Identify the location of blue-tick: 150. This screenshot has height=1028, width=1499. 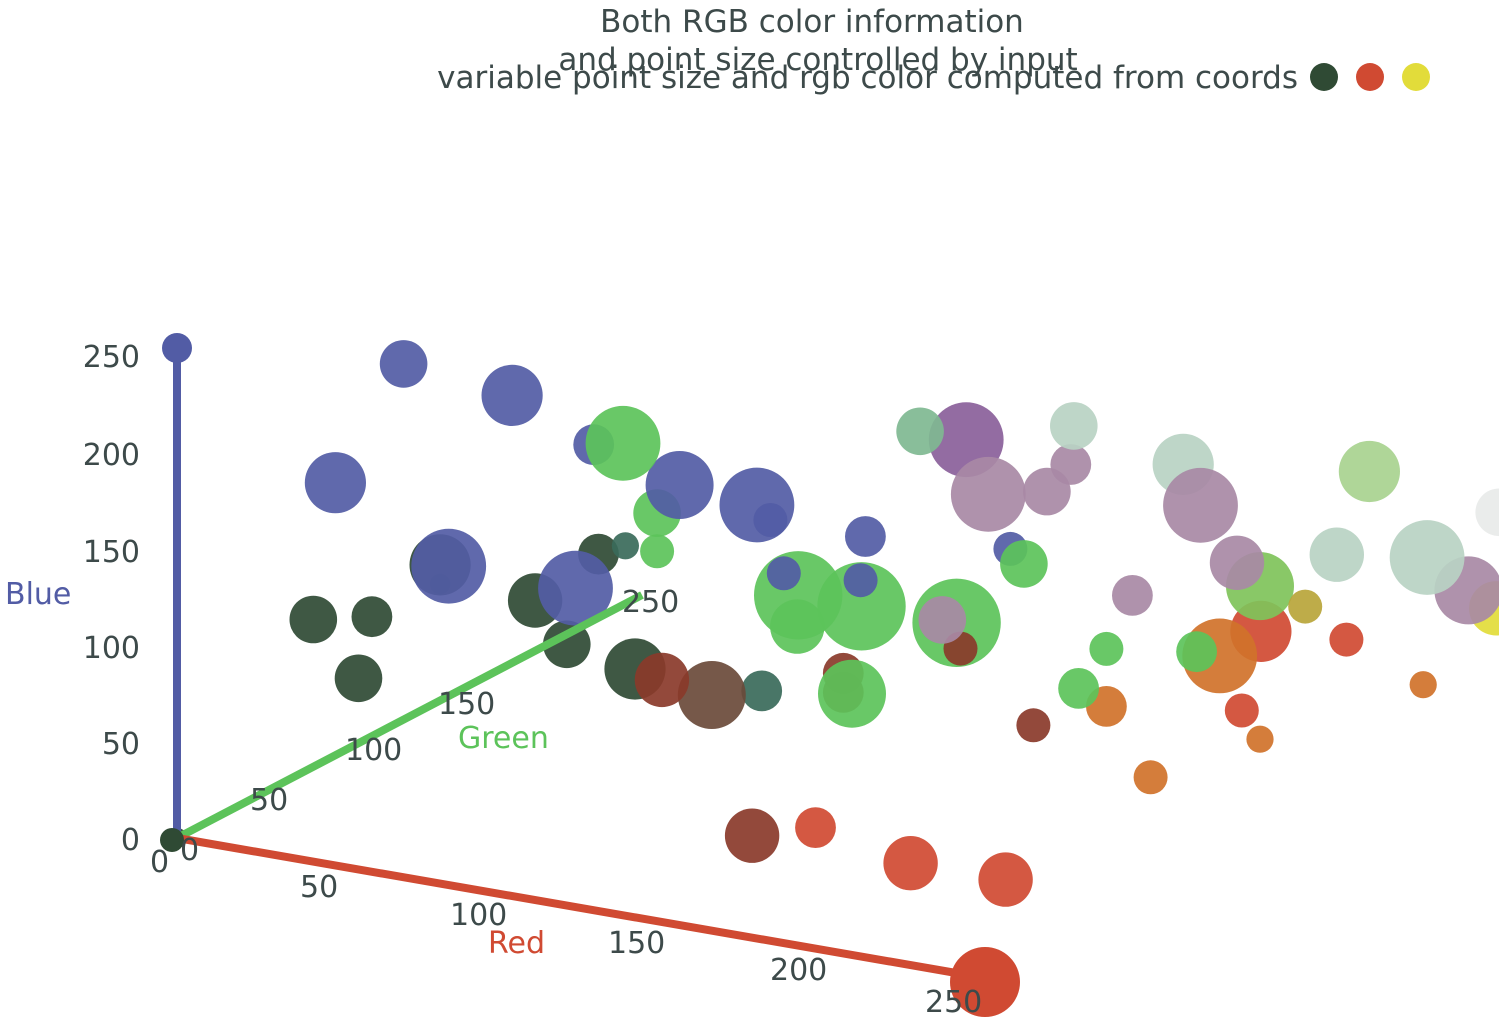
(111, 552).